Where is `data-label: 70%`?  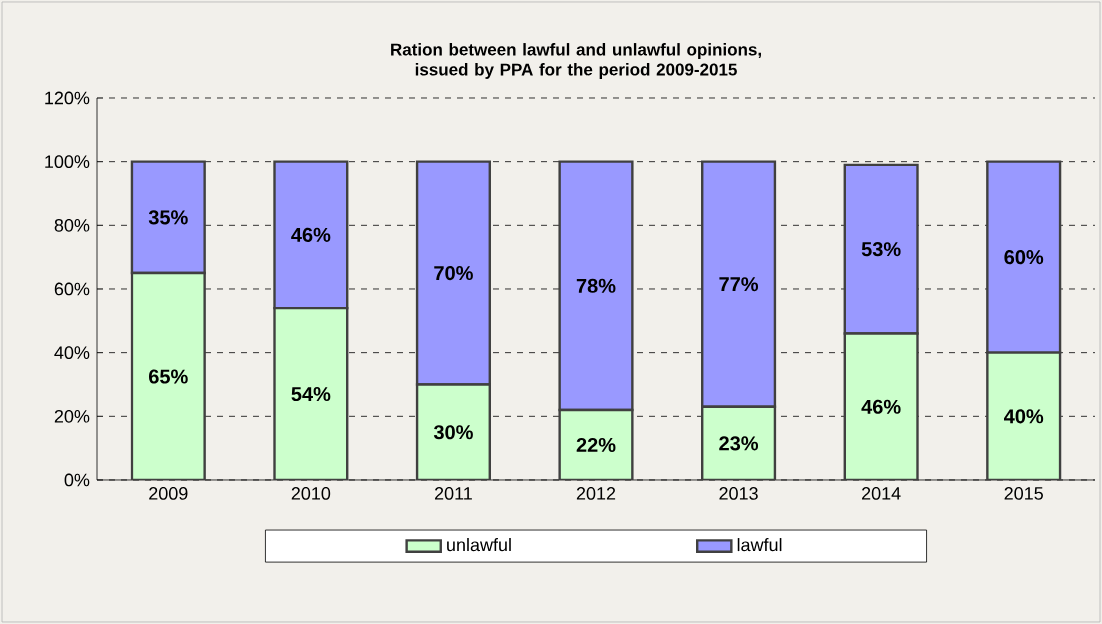
data-label: 70% is located at coordinates (453, 273).